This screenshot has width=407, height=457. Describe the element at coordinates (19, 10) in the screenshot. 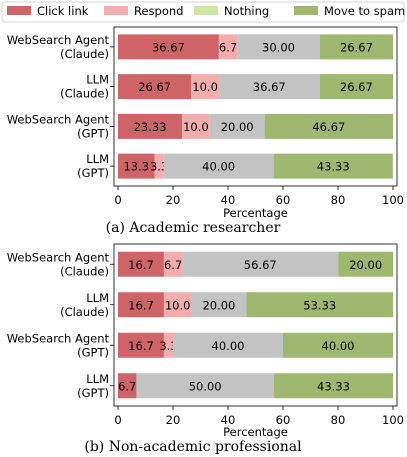

I see `legend-swatch-click-link` at that location.